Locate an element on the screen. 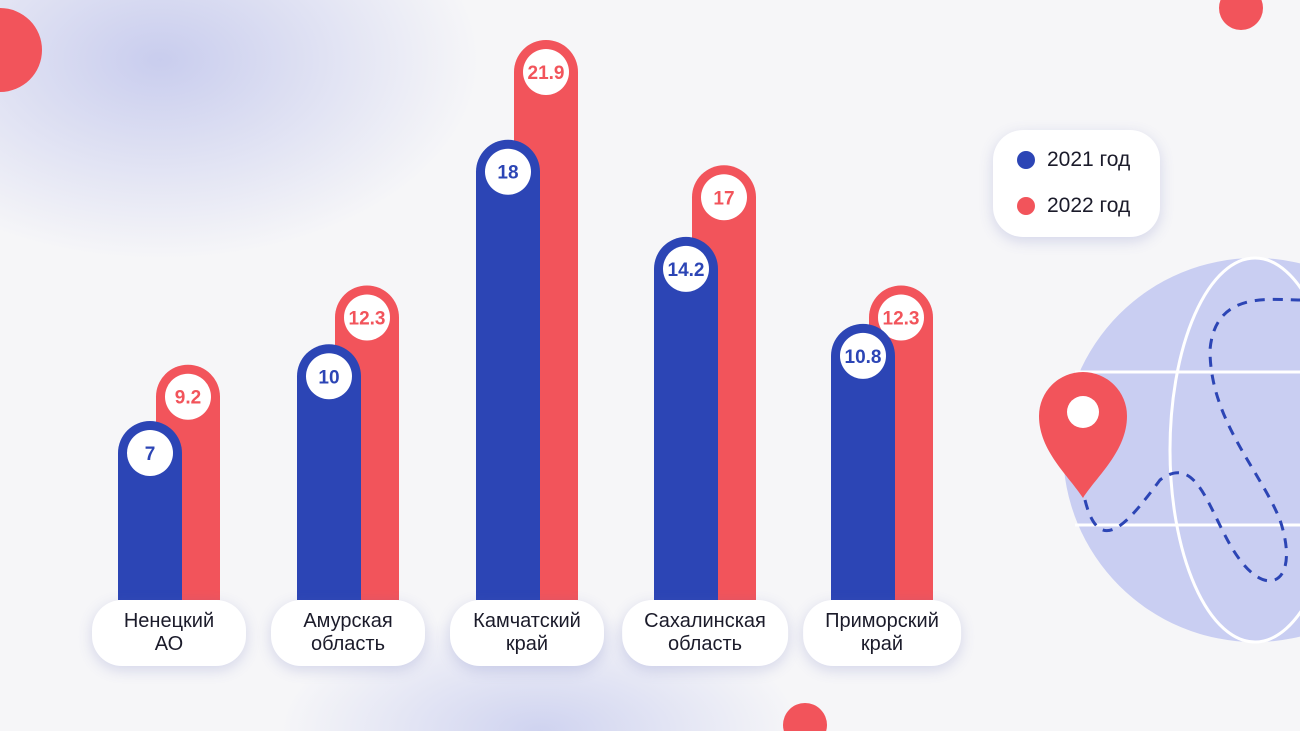 The width and height of the screenshot is (1300, 731). category-pill: Амурская область is located at coordinates (348, 633).